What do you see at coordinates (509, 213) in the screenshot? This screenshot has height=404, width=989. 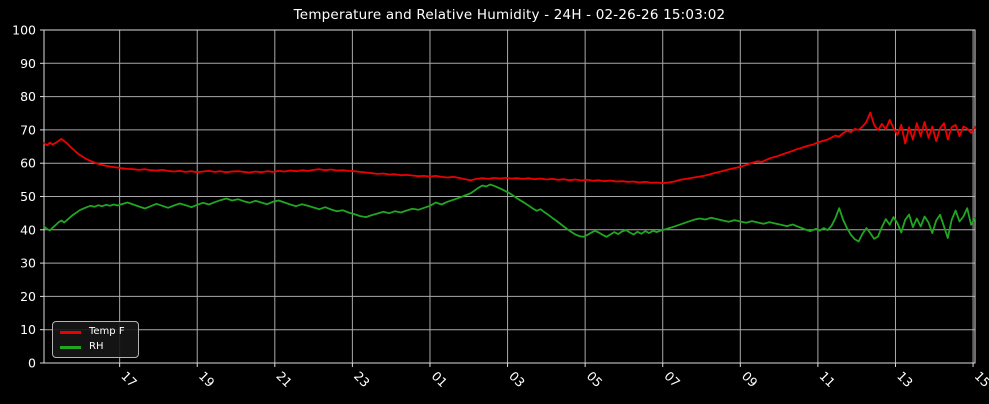 I see `rh-line` at bounding box center [509, 213].